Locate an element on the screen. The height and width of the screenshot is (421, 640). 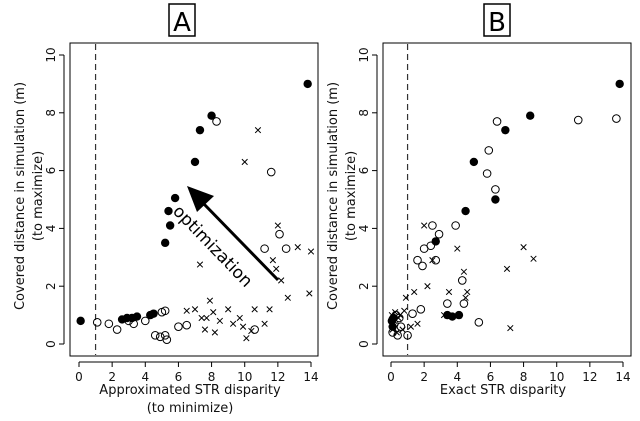
panel-a-label-box is located at coordinates (182, 20).